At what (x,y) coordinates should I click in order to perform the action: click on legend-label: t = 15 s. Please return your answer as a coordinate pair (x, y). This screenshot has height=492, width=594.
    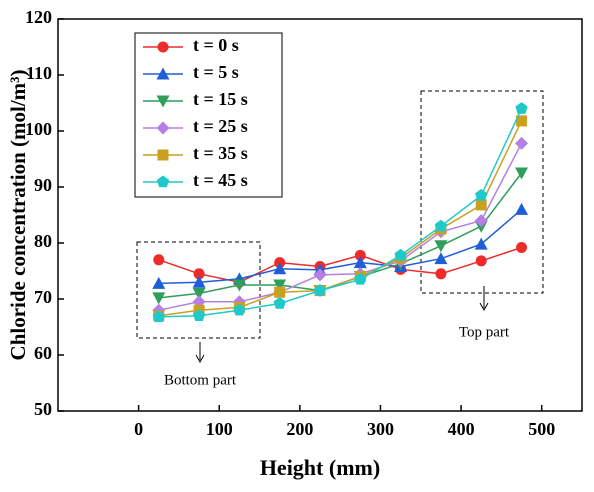
    Looking at the image, I should click on (220, 99).